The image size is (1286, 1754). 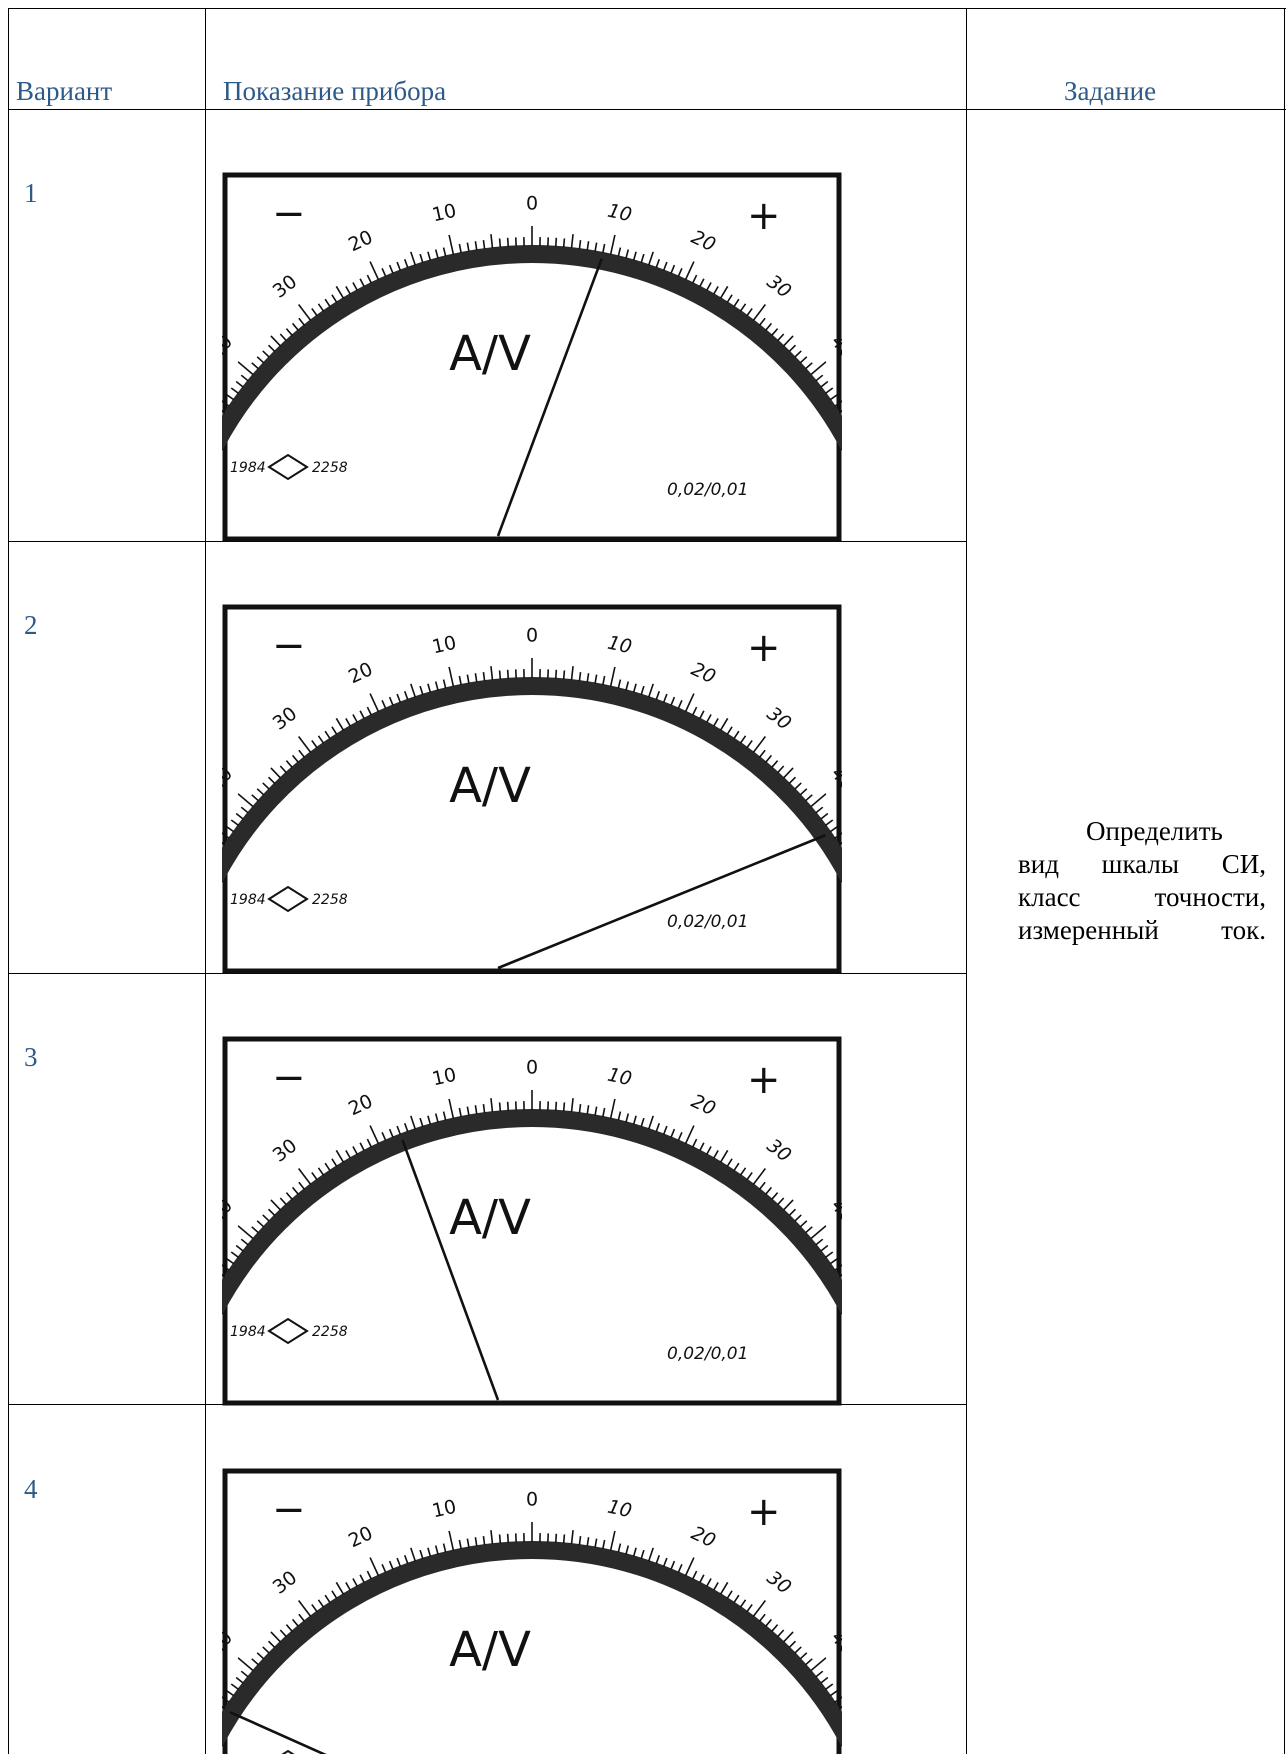 What do you see at coordinates (1142, 864) in the screenshot?
I see `task-line: вид шкалы СИ,` at bounding box center [1142, 864].